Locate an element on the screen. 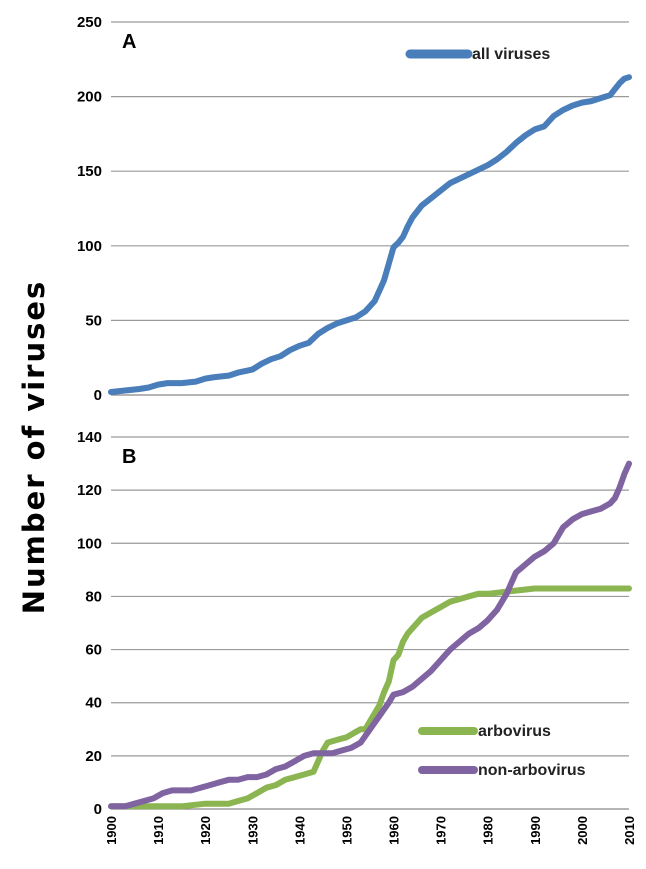 The height and width of the screenshot is (869, 646). legend-label-arbovirus: arbovirus is located at coordinates (514, 731).